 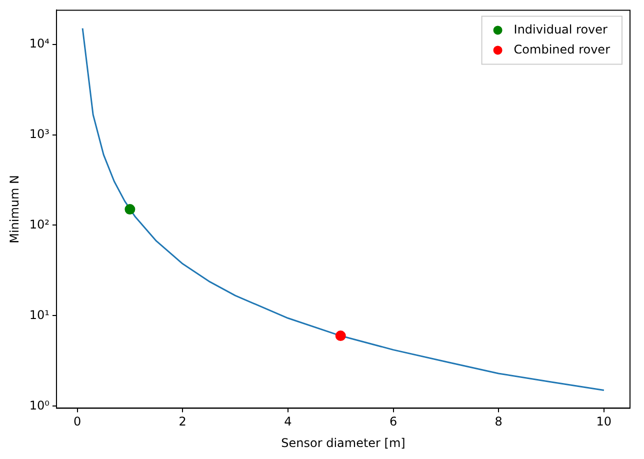 What do you see at coordinates (39, 315) in the screenshot?
I see `y-tick-label: 10¹` at bounding box center [39, 315].